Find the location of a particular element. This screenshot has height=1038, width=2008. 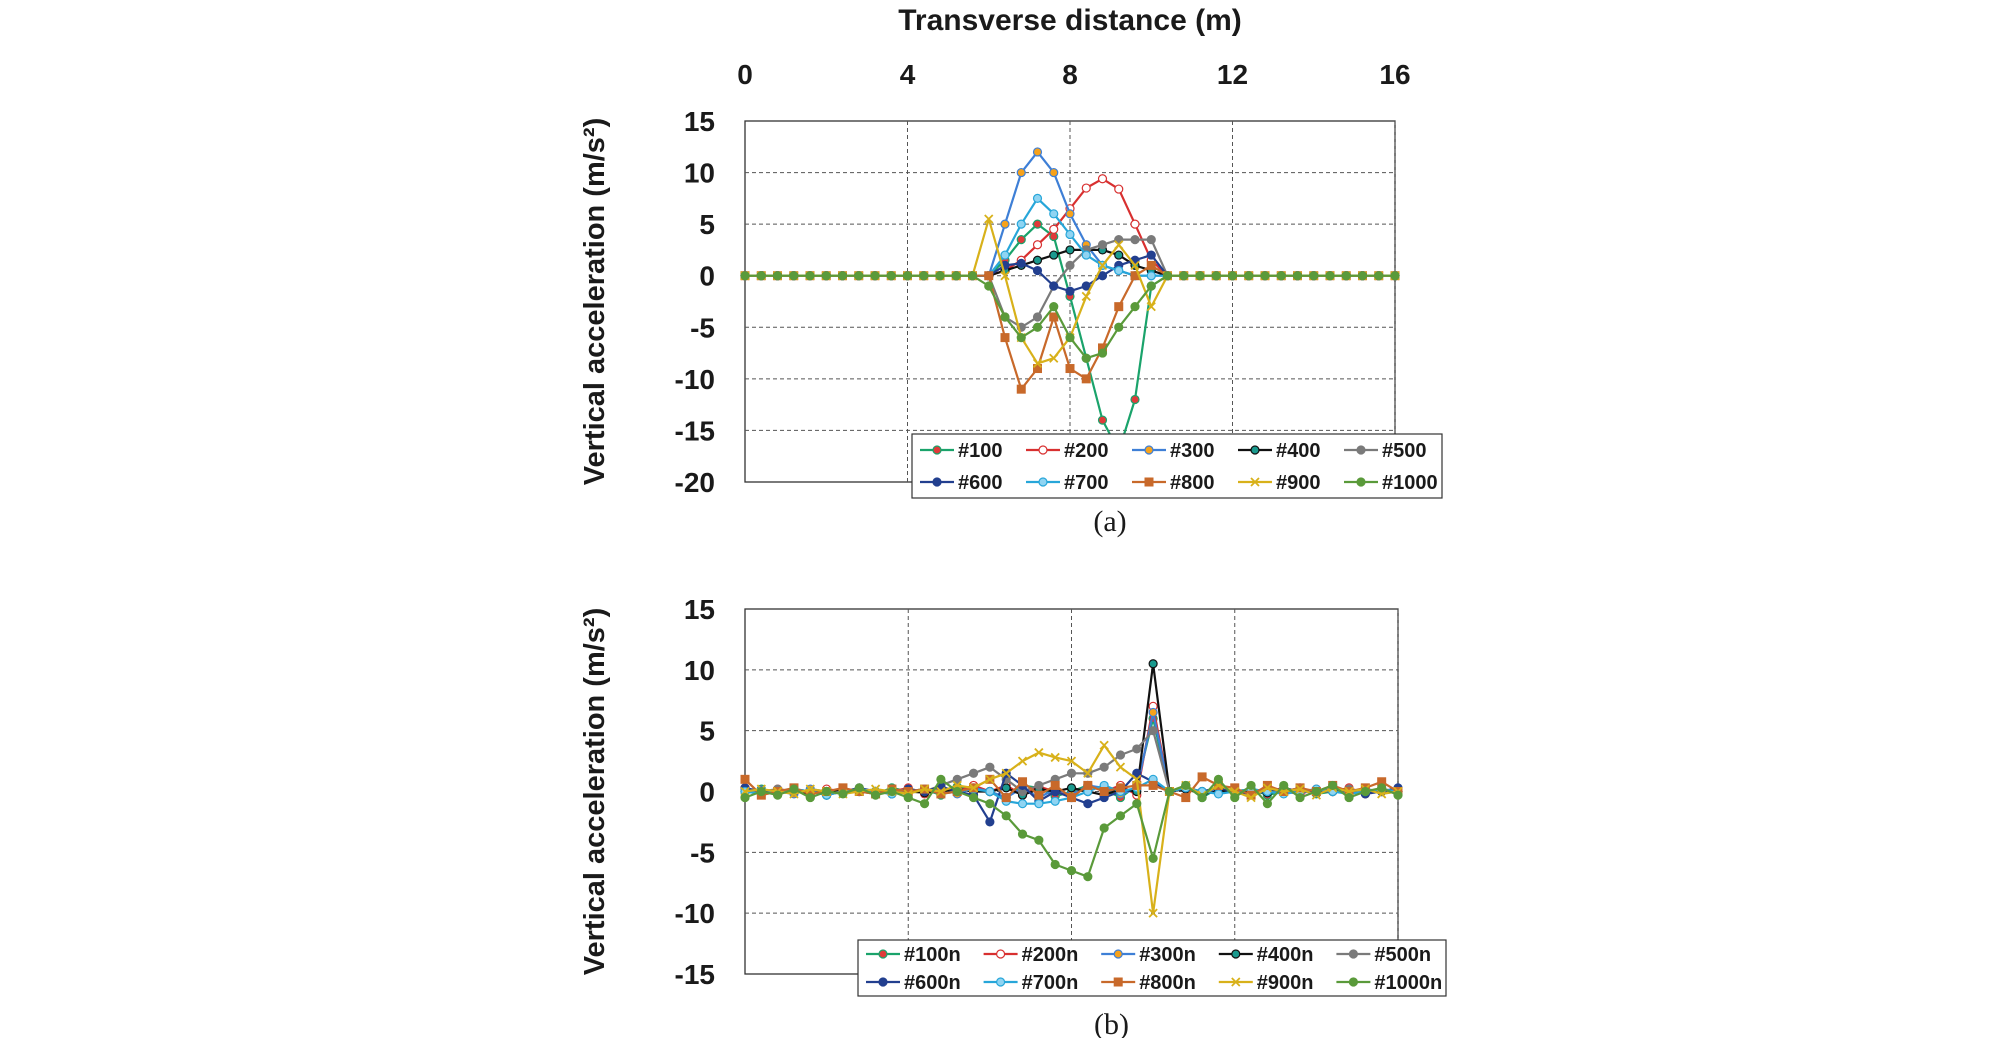

legend-item: #1000 is located at coordinates (1391, 483).